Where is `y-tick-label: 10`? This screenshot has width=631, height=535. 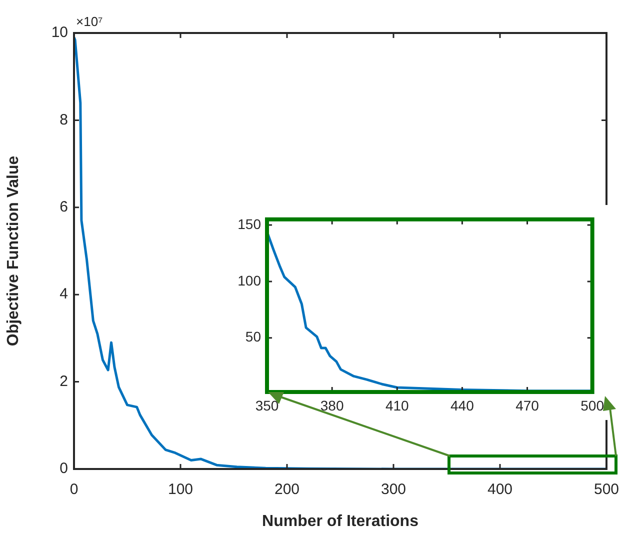 y-tick-label: 10 is located at coordinates (59, 33).